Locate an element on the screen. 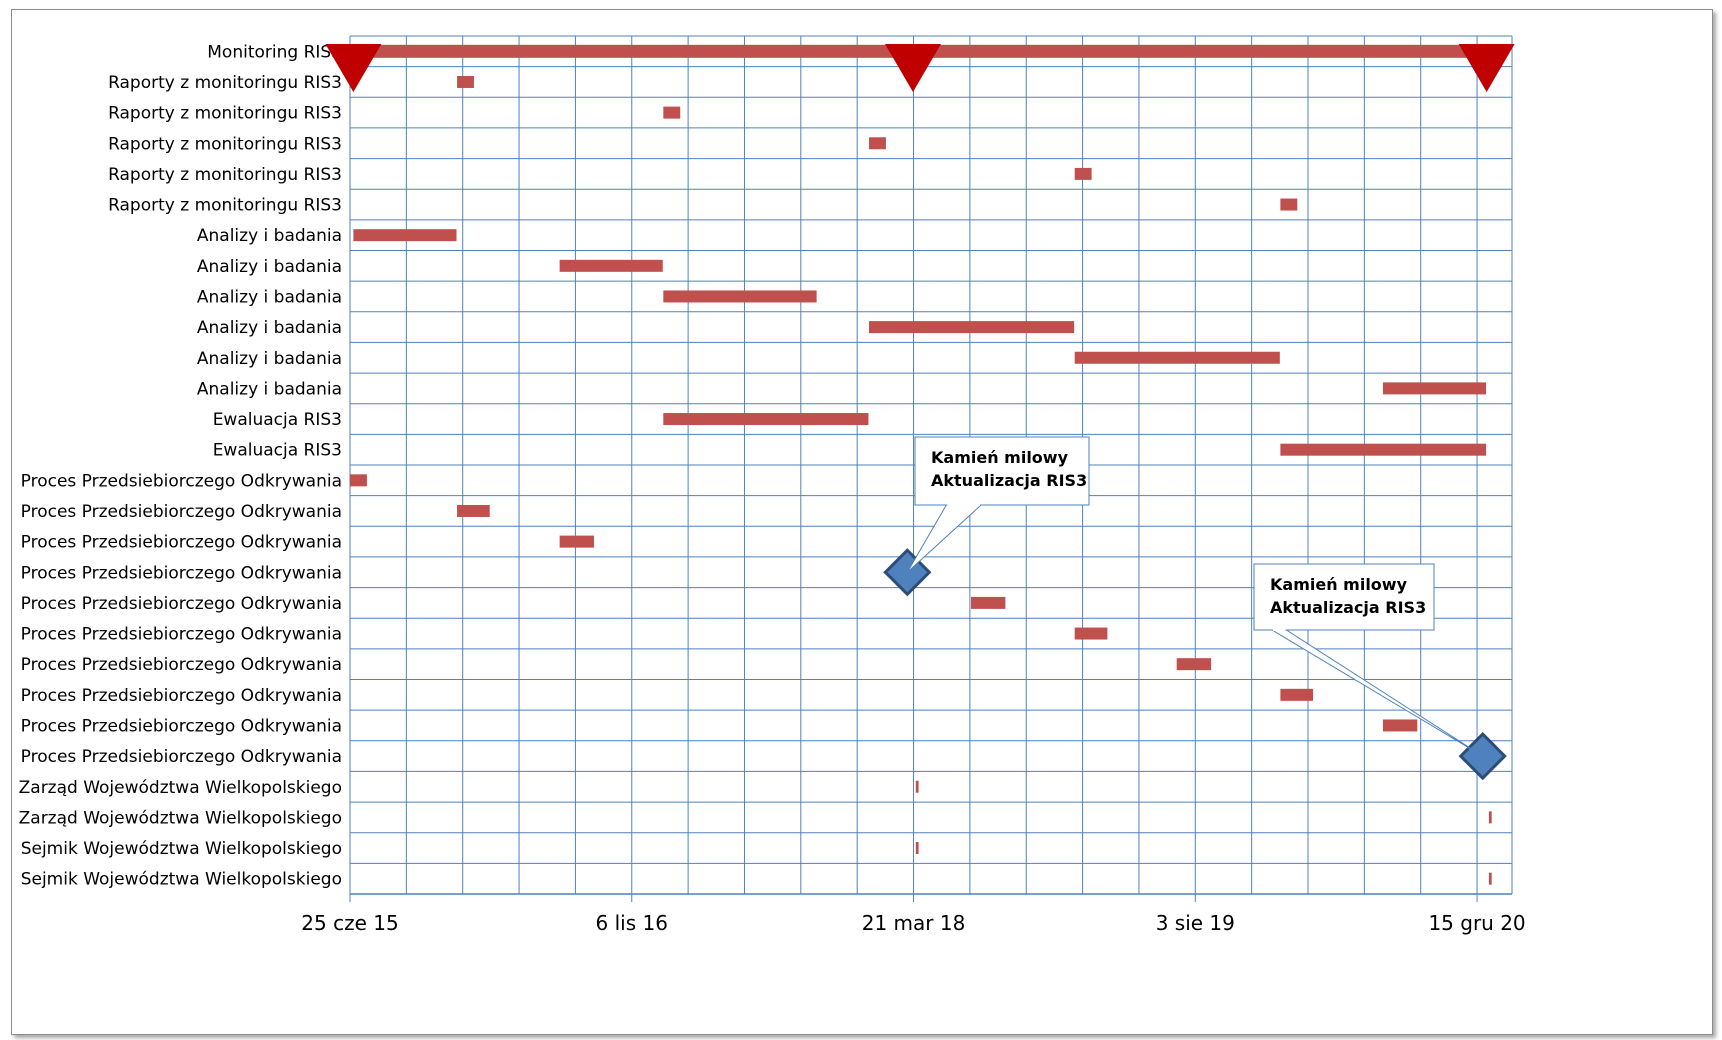  x-tick-label: 25 cze 15 is located at coordinates (349, 923).